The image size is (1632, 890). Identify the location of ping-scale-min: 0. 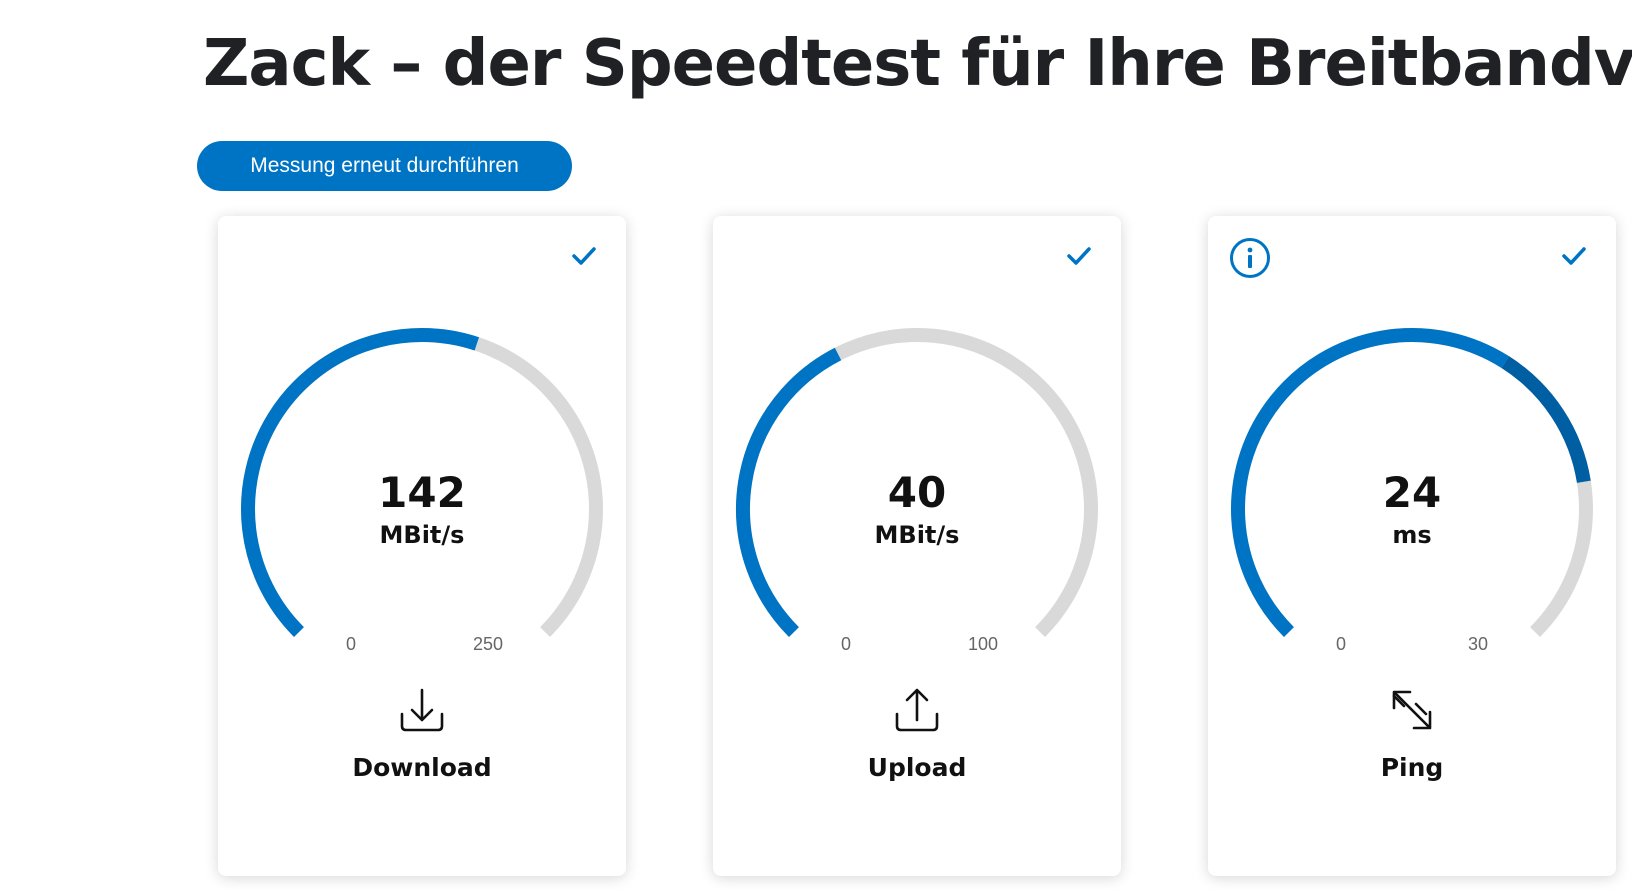
(1341, 644).